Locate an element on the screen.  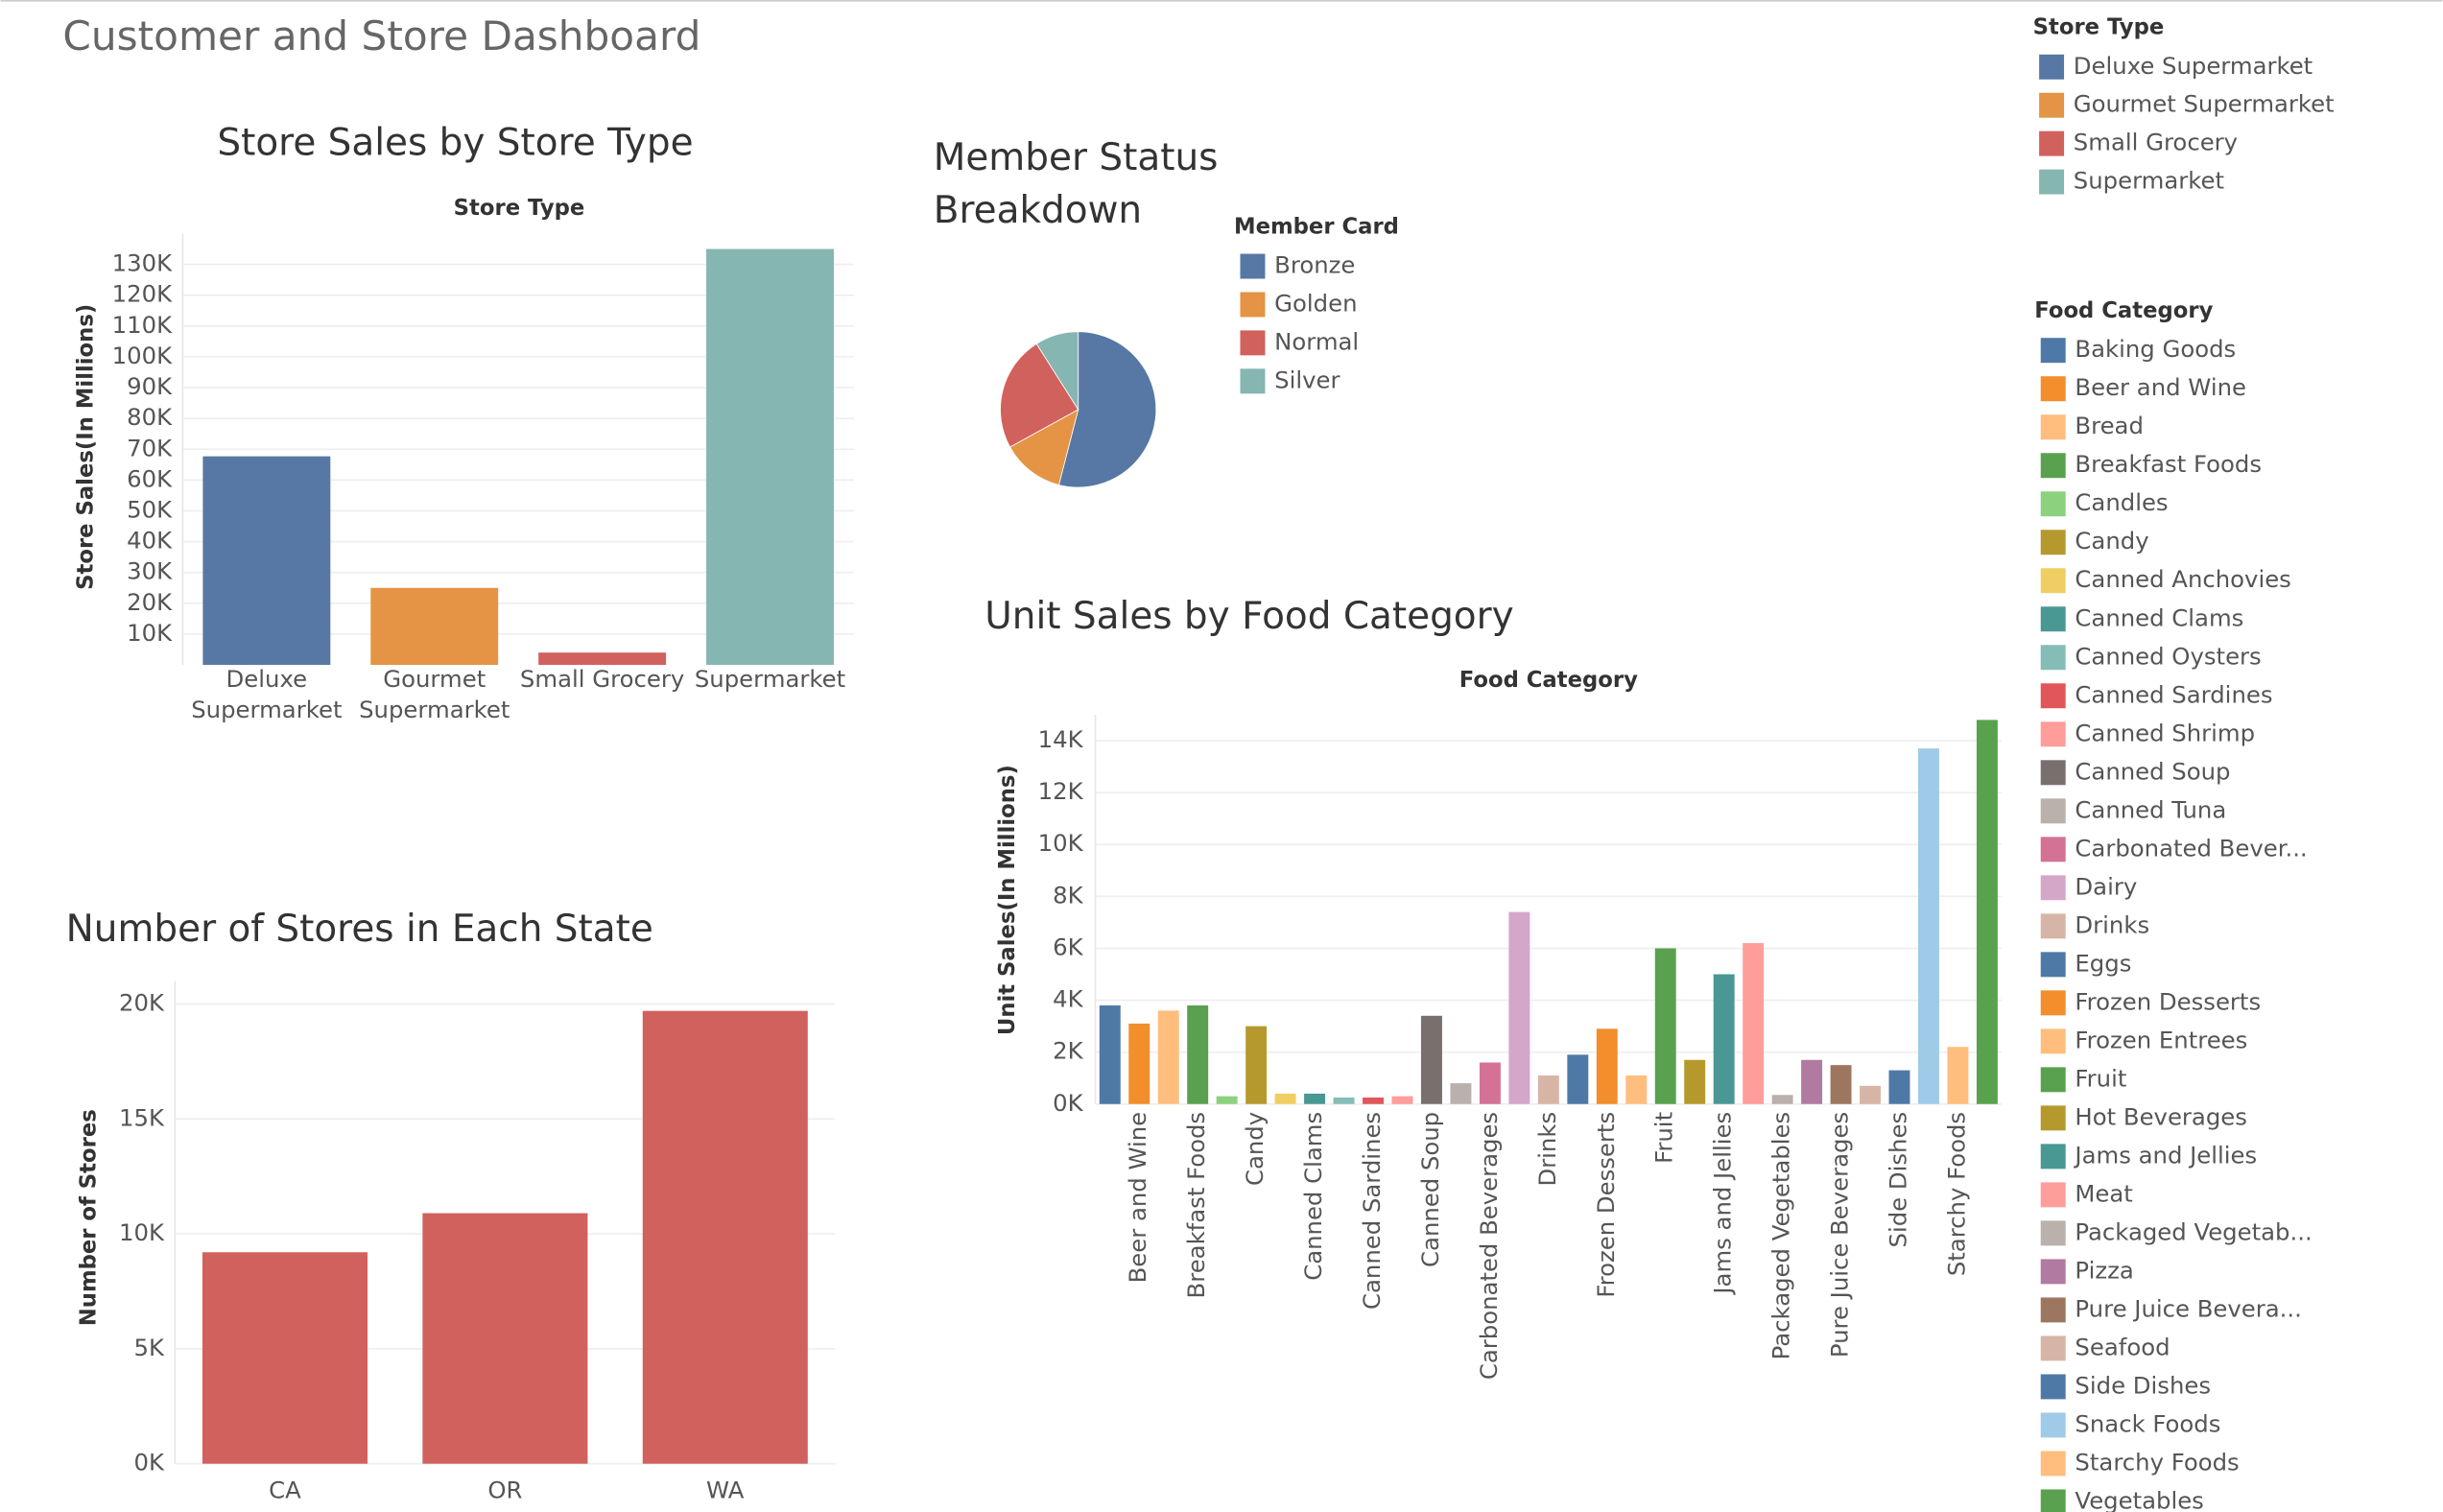
legend-label: Candy is located at coordinates (2111, 541).